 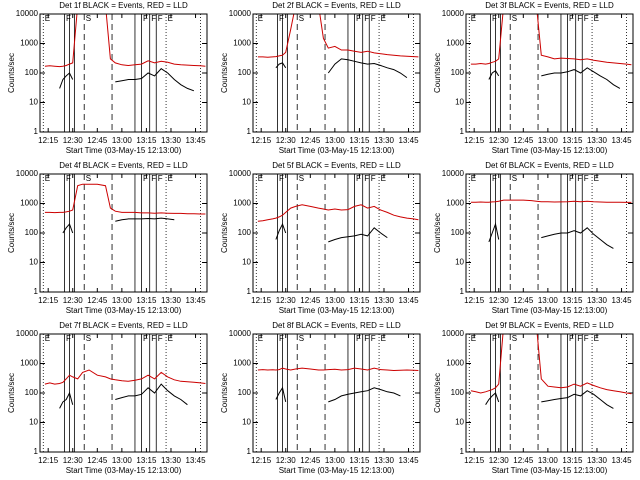 I want to click on x-tick-label: 13:00, so click(x=548, y=300).